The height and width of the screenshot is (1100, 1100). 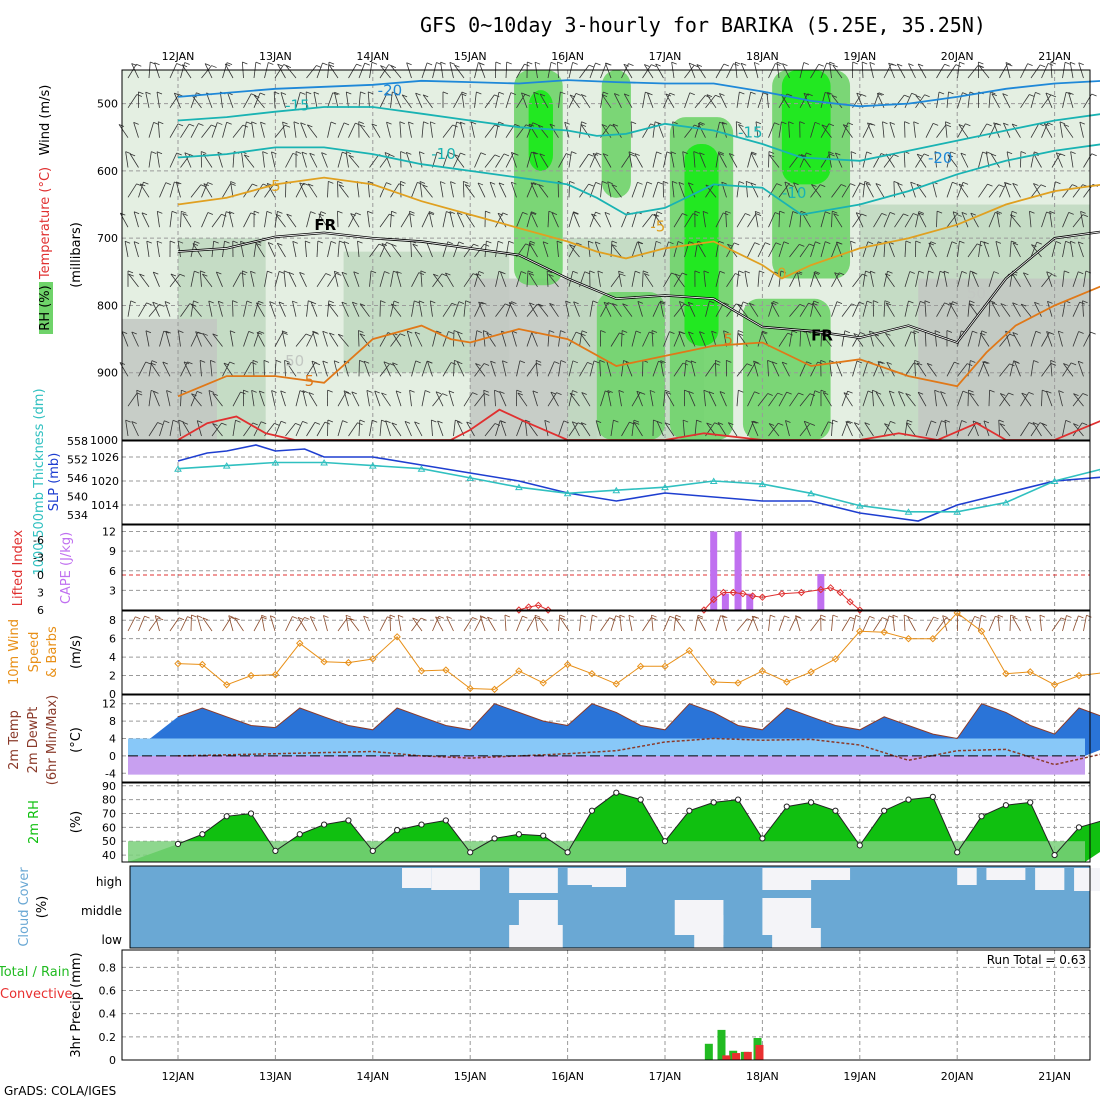 What do you see at coordinates (107, 238) in the screenshot?
I see `y-tick-label: 700` at bounding box center [107, 238].